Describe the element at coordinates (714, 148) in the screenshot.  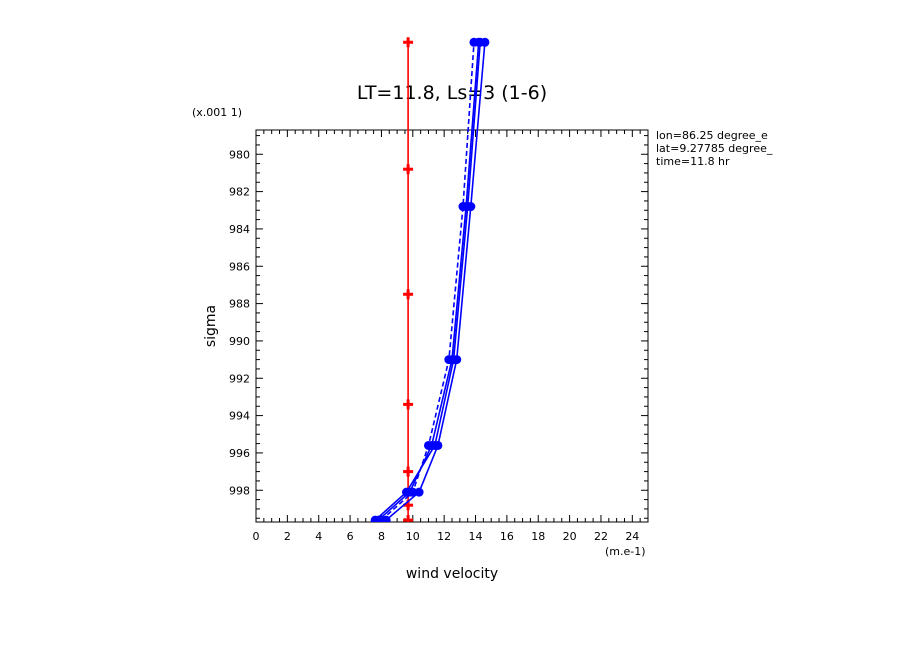
I see `info-lat: lat=9.27785 degree_` at that location.